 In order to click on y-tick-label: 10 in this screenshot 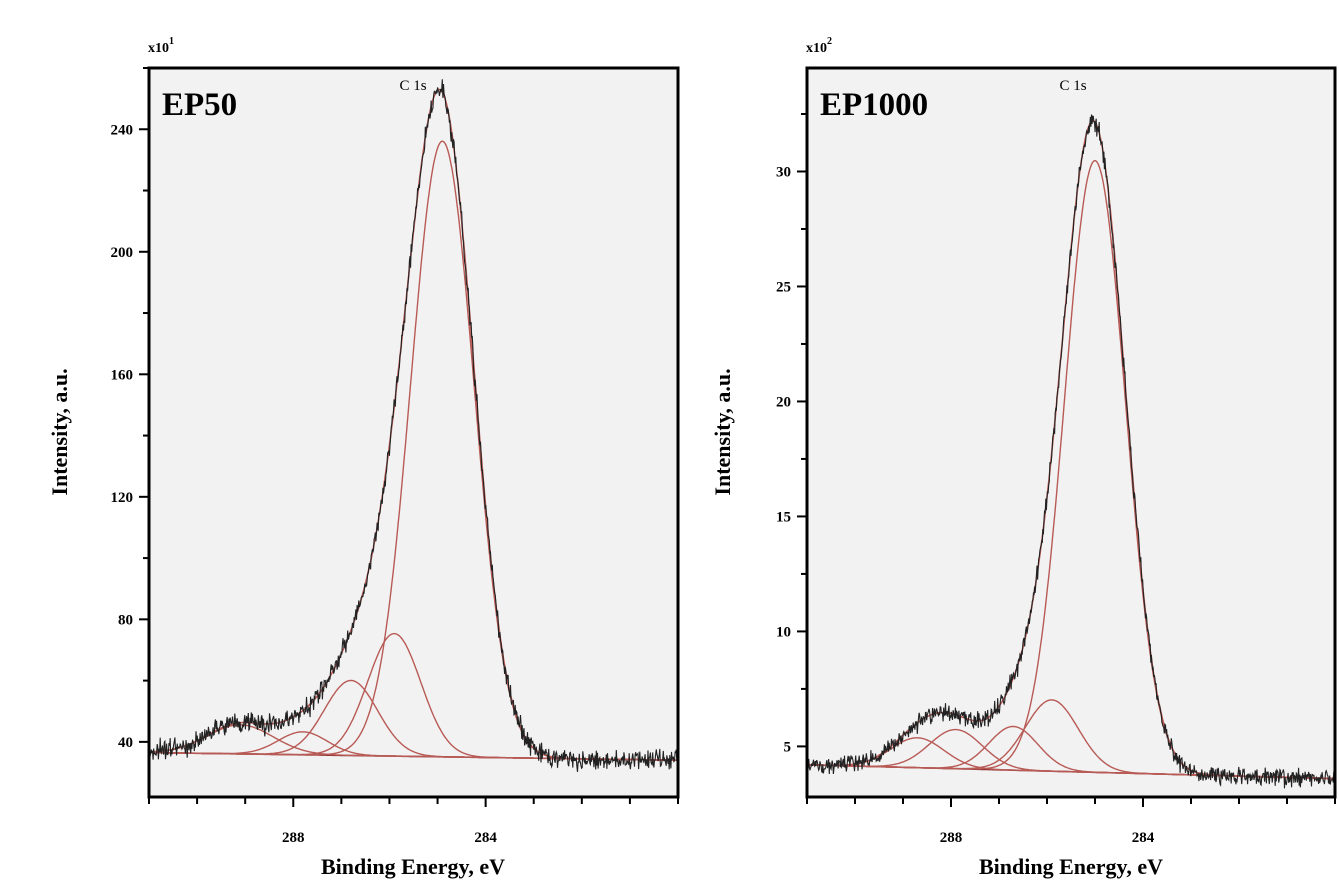, I will do `click(783, 632)`.